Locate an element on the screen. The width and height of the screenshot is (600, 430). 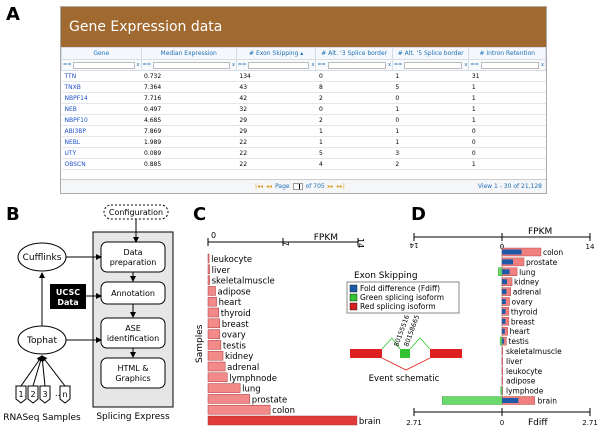
table-cell: 5 is located at coordinates (354, 153).